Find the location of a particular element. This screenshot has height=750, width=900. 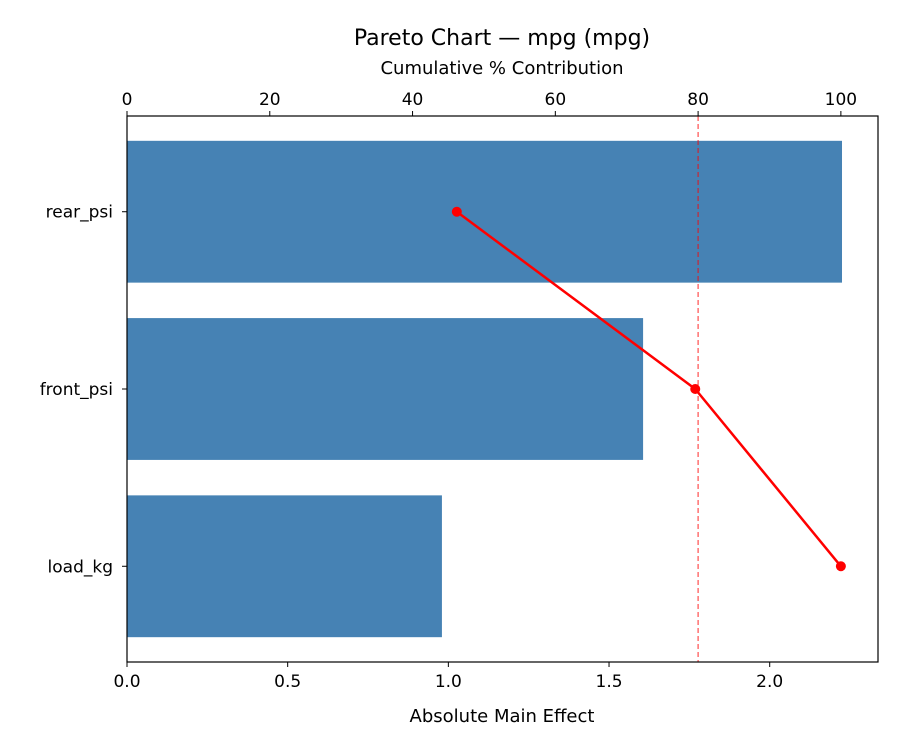

x2-tick-label: 100 is located at coordinates (841, 100).